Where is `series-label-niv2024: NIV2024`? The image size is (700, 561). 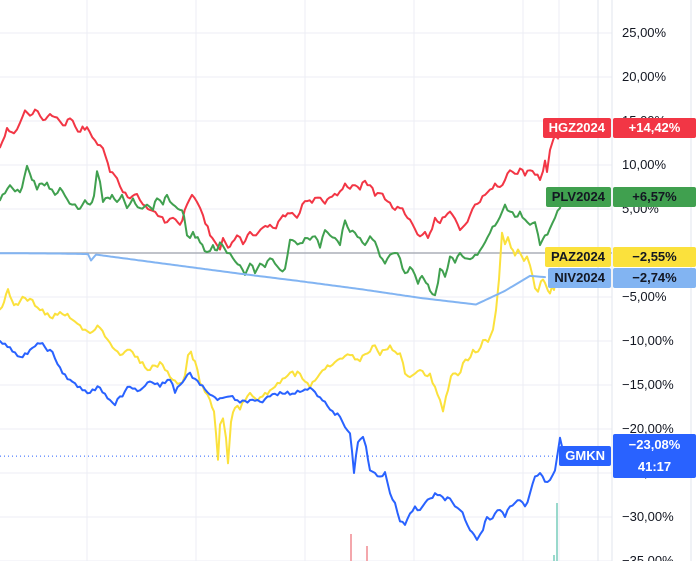 series-label-niv2024: NIV2024 is located at coordinates (579, 277).